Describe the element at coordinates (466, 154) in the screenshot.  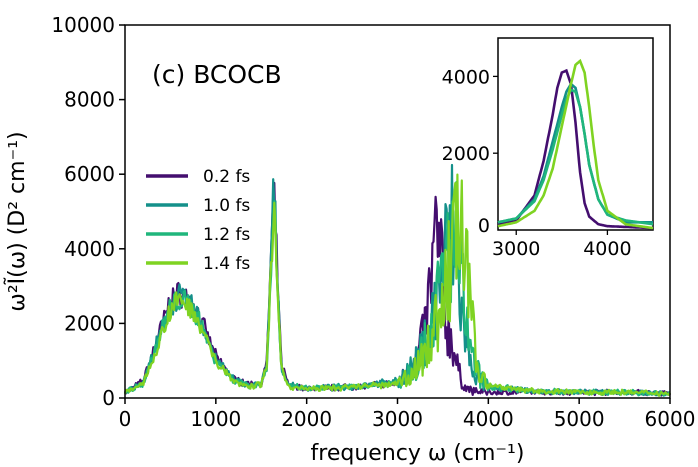
I see `inset-y-tick-label: 2000` at that location.